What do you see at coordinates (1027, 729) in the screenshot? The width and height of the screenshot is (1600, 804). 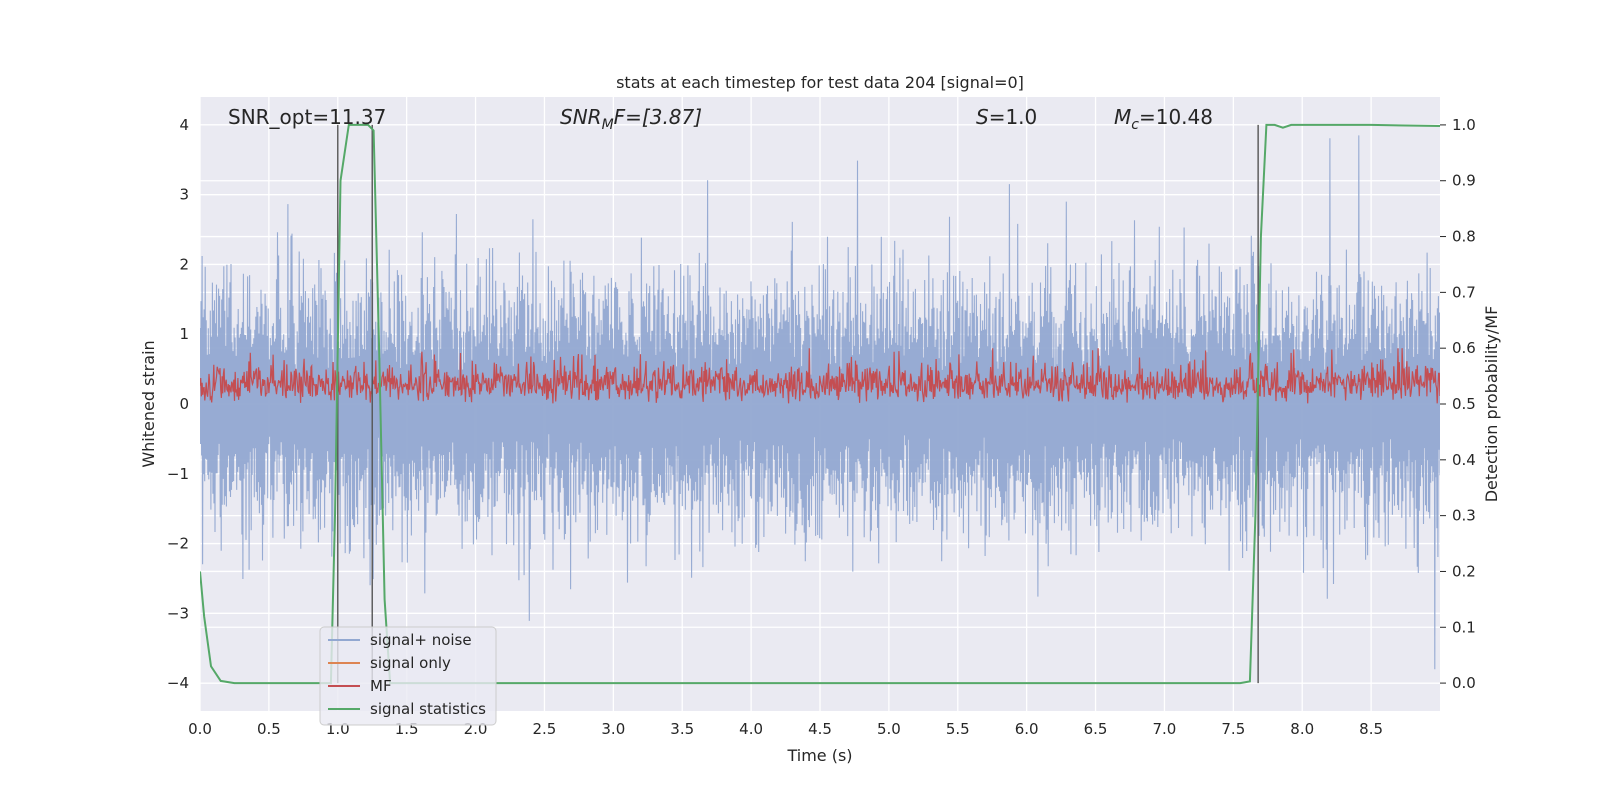 I see `x-tick-label: 6.0` at bounding box center [1027, 729].